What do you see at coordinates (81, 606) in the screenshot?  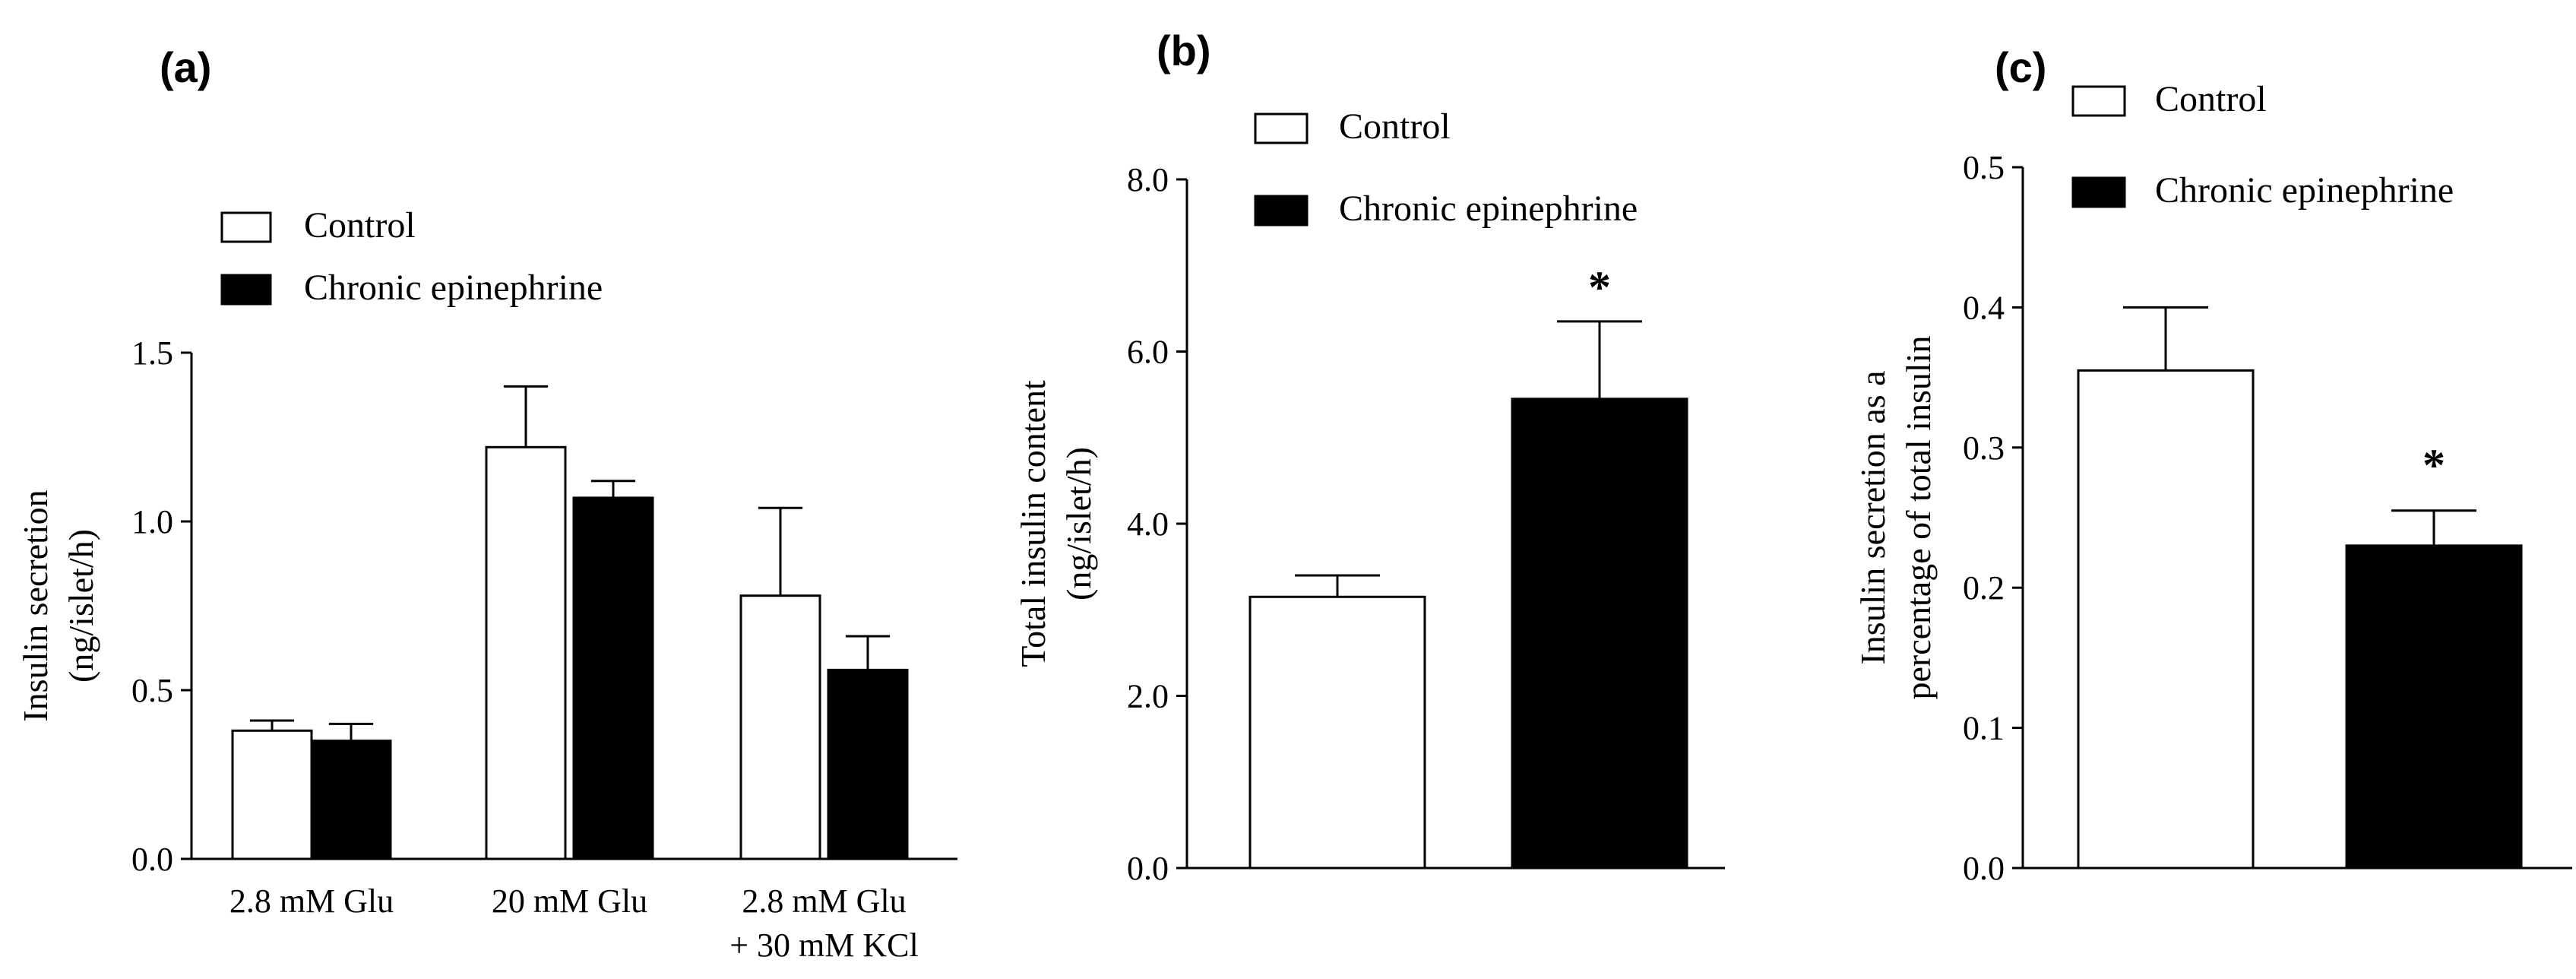 I see `panel-a-y-axis-label: (ng/islet/h)` at bounding box center [81, 606].